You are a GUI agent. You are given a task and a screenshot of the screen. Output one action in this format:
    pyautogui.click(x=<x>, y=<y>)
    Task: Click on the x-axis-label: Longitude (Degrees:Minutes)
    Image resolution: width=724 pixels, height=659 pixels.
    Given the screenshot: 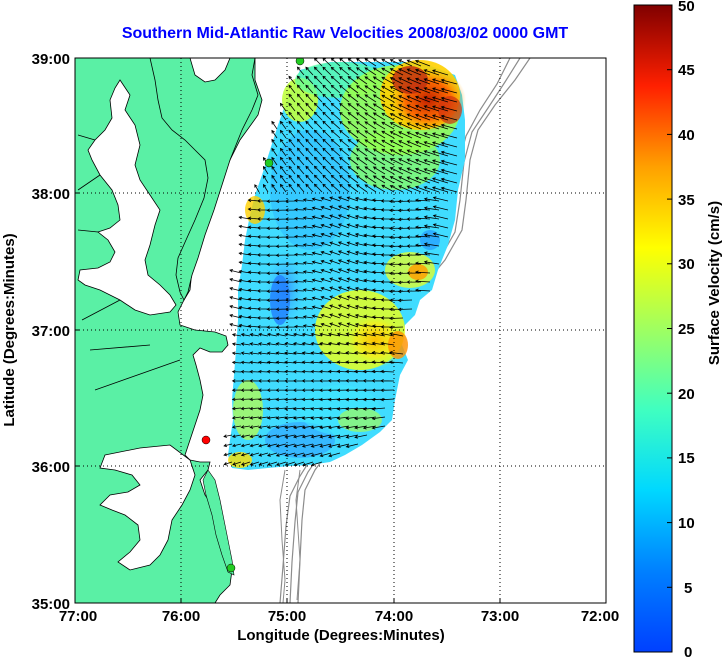 What is the action you would take?
    pyautogui.click(x=341, y=635)
    